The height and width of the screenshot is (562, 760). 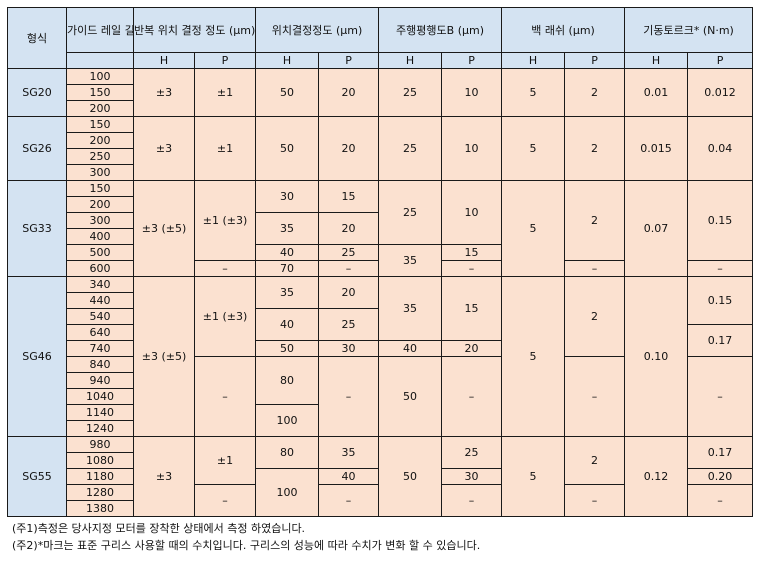 What do you see at coordinates (164, 356) in the screenshot?
I see `repeat-h: ±3 (±5)` at bounding box center [164, 356].